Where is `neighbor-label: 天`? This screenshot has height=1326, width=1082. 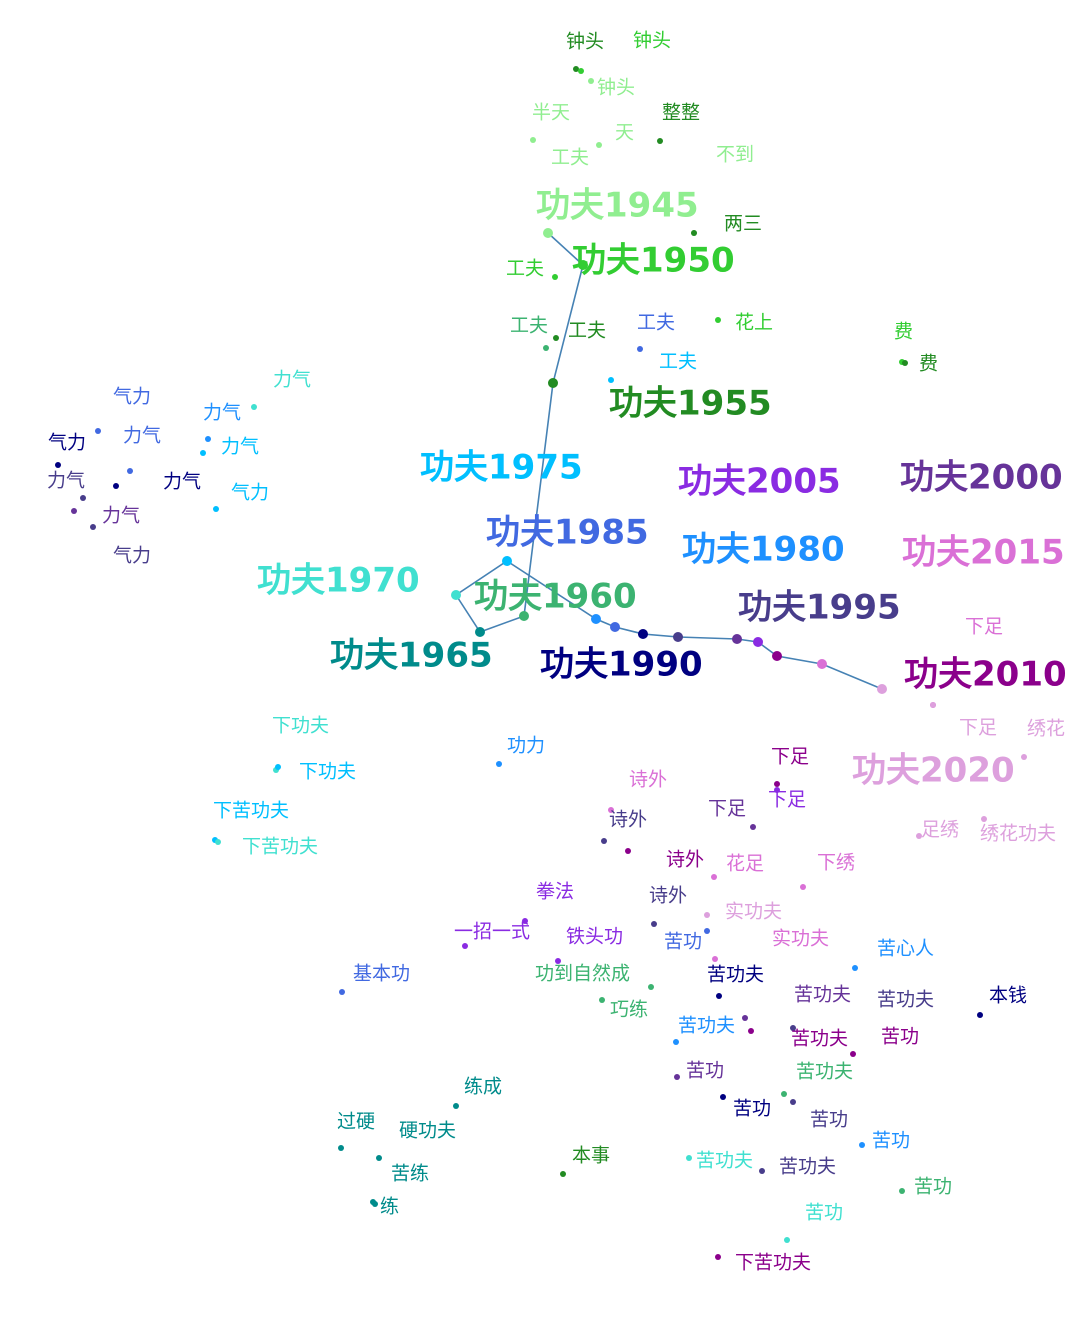
neighbor-label: 天 is located at coordinates (624, 133).